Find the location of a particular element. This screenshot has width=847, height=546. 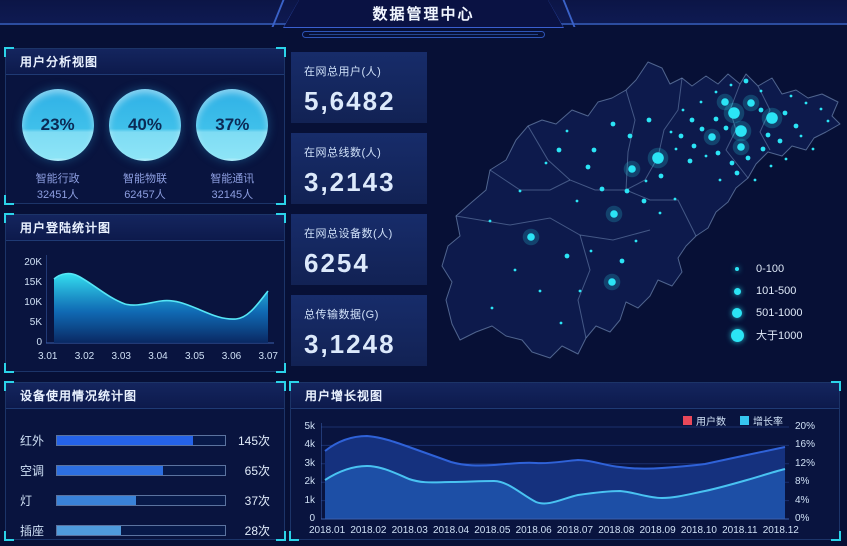

header-title-frame: 数据管理中心 is located at coordinates (423, 14).